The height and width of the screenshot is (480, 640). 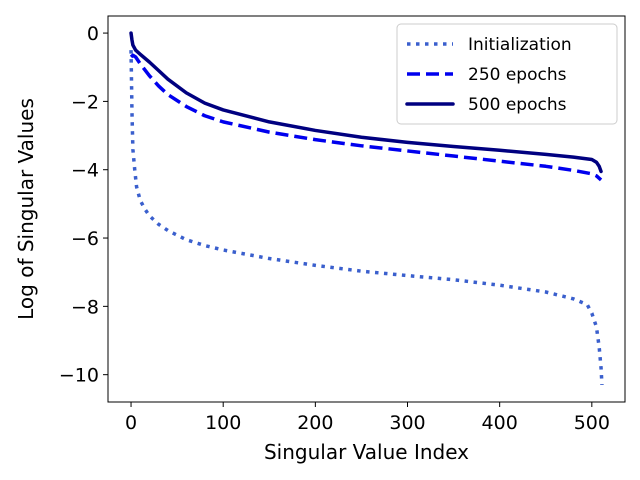 What do you see at coordinates (517, 105) in the screenshot?
I see `legend-label-500-epochs: 500 epochs` at bounding box center [517, 105].